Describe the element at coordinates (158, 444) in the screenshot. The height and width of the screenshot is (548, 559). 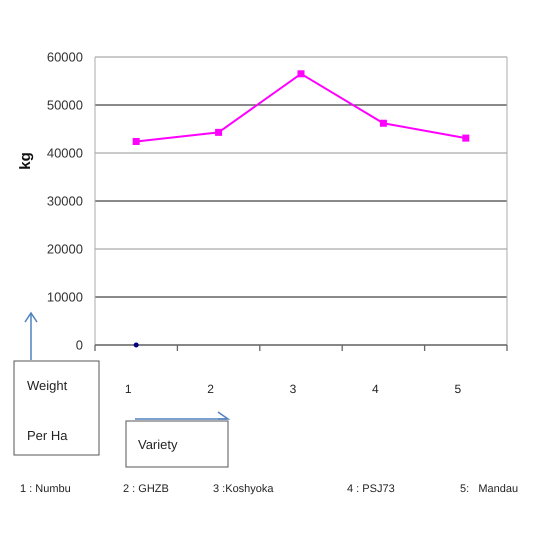
I see `text: Variety` at that location.